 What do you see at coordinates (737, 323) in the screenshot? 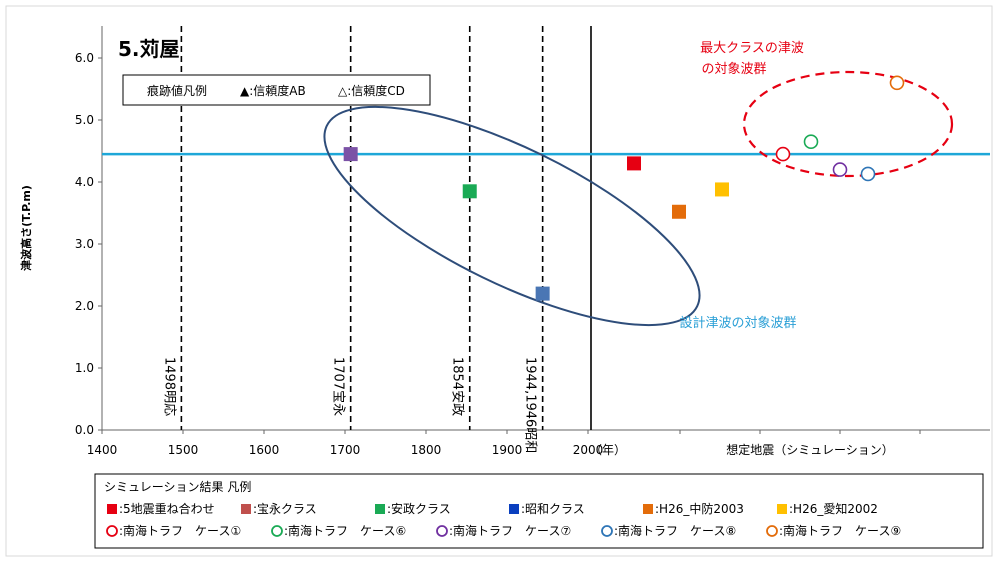
I see `design-group-annotation: 設計津波の対象波群` at bounding box center [737, 323].